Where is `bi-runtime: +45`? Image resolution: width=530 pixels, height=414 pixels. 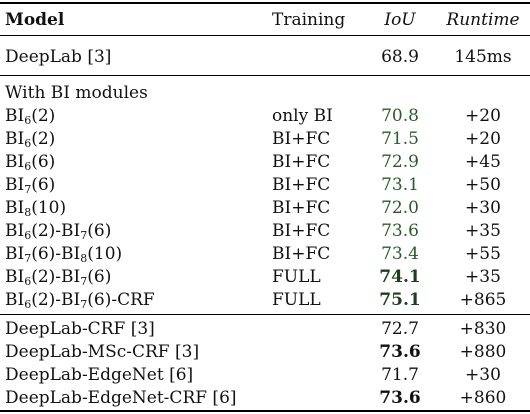
bi-runtime: +45 is located at coordinates (483, 162).